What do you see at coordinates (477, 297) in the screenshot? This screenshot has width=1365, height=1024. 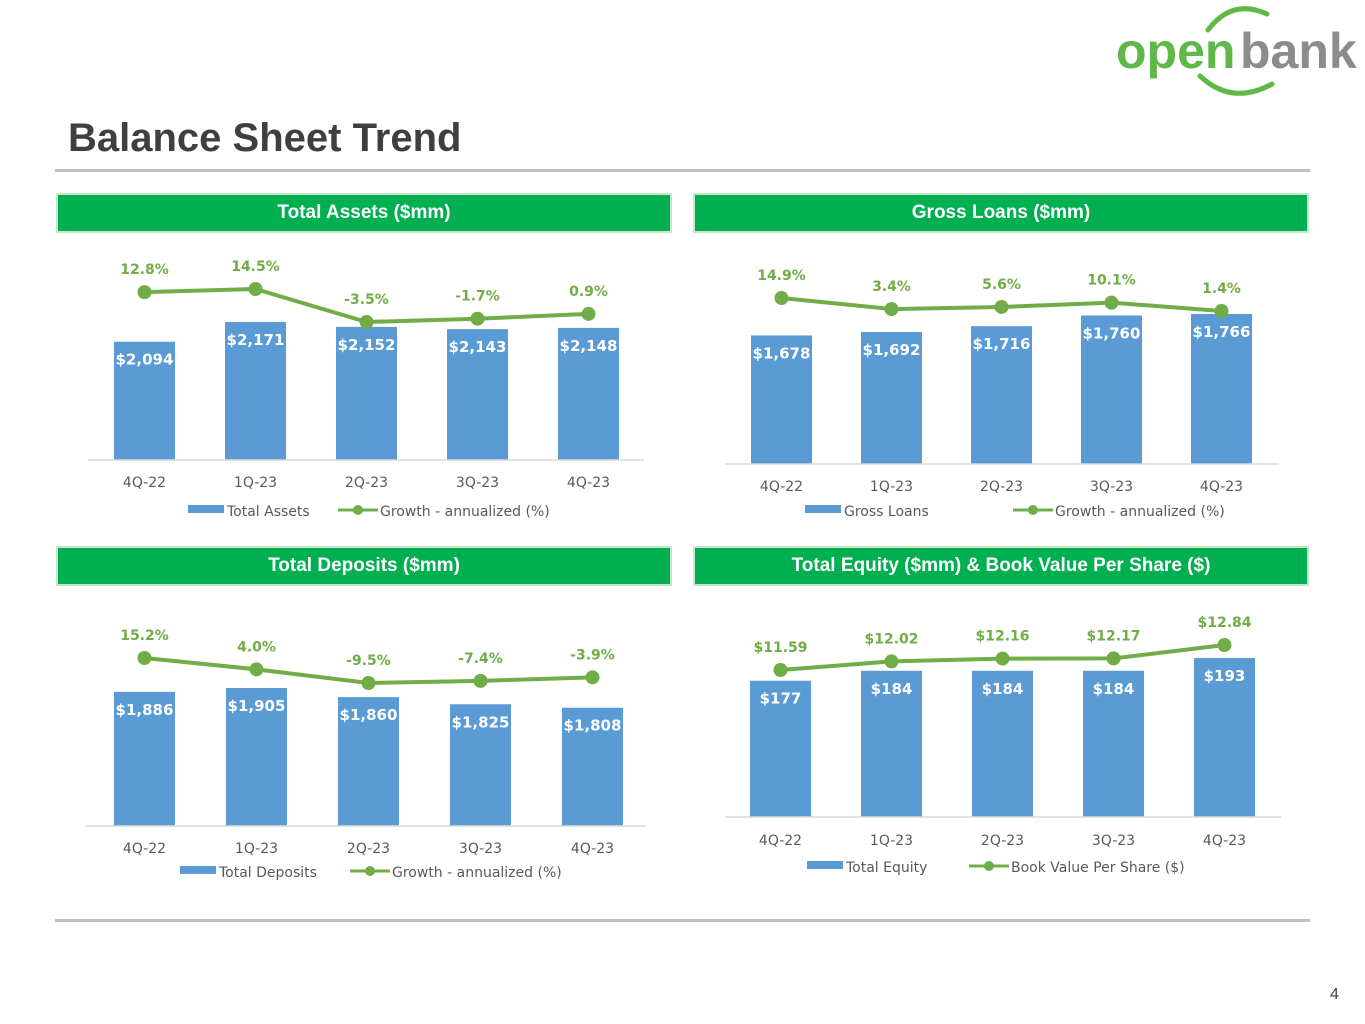 I see `line-label-3: -1.7%` at bounding box center [477, 297].